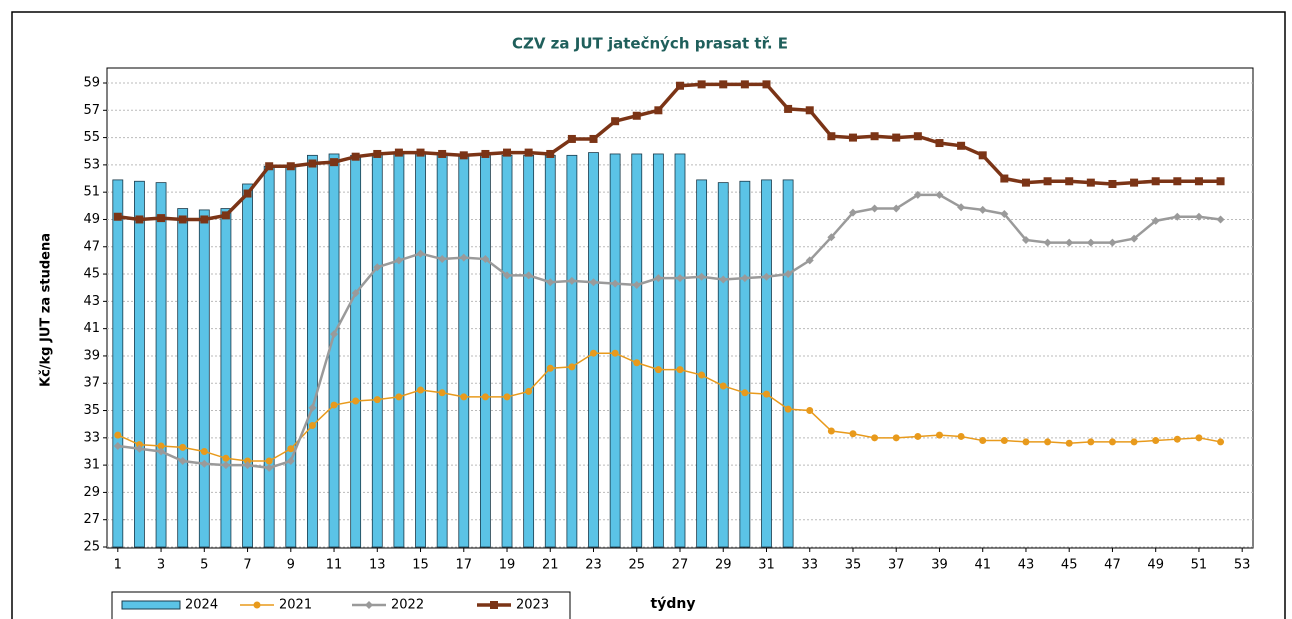  Describe the element at coordinates (91, 410) in the screenshot. I see `y-tick-label: 35` at that location.